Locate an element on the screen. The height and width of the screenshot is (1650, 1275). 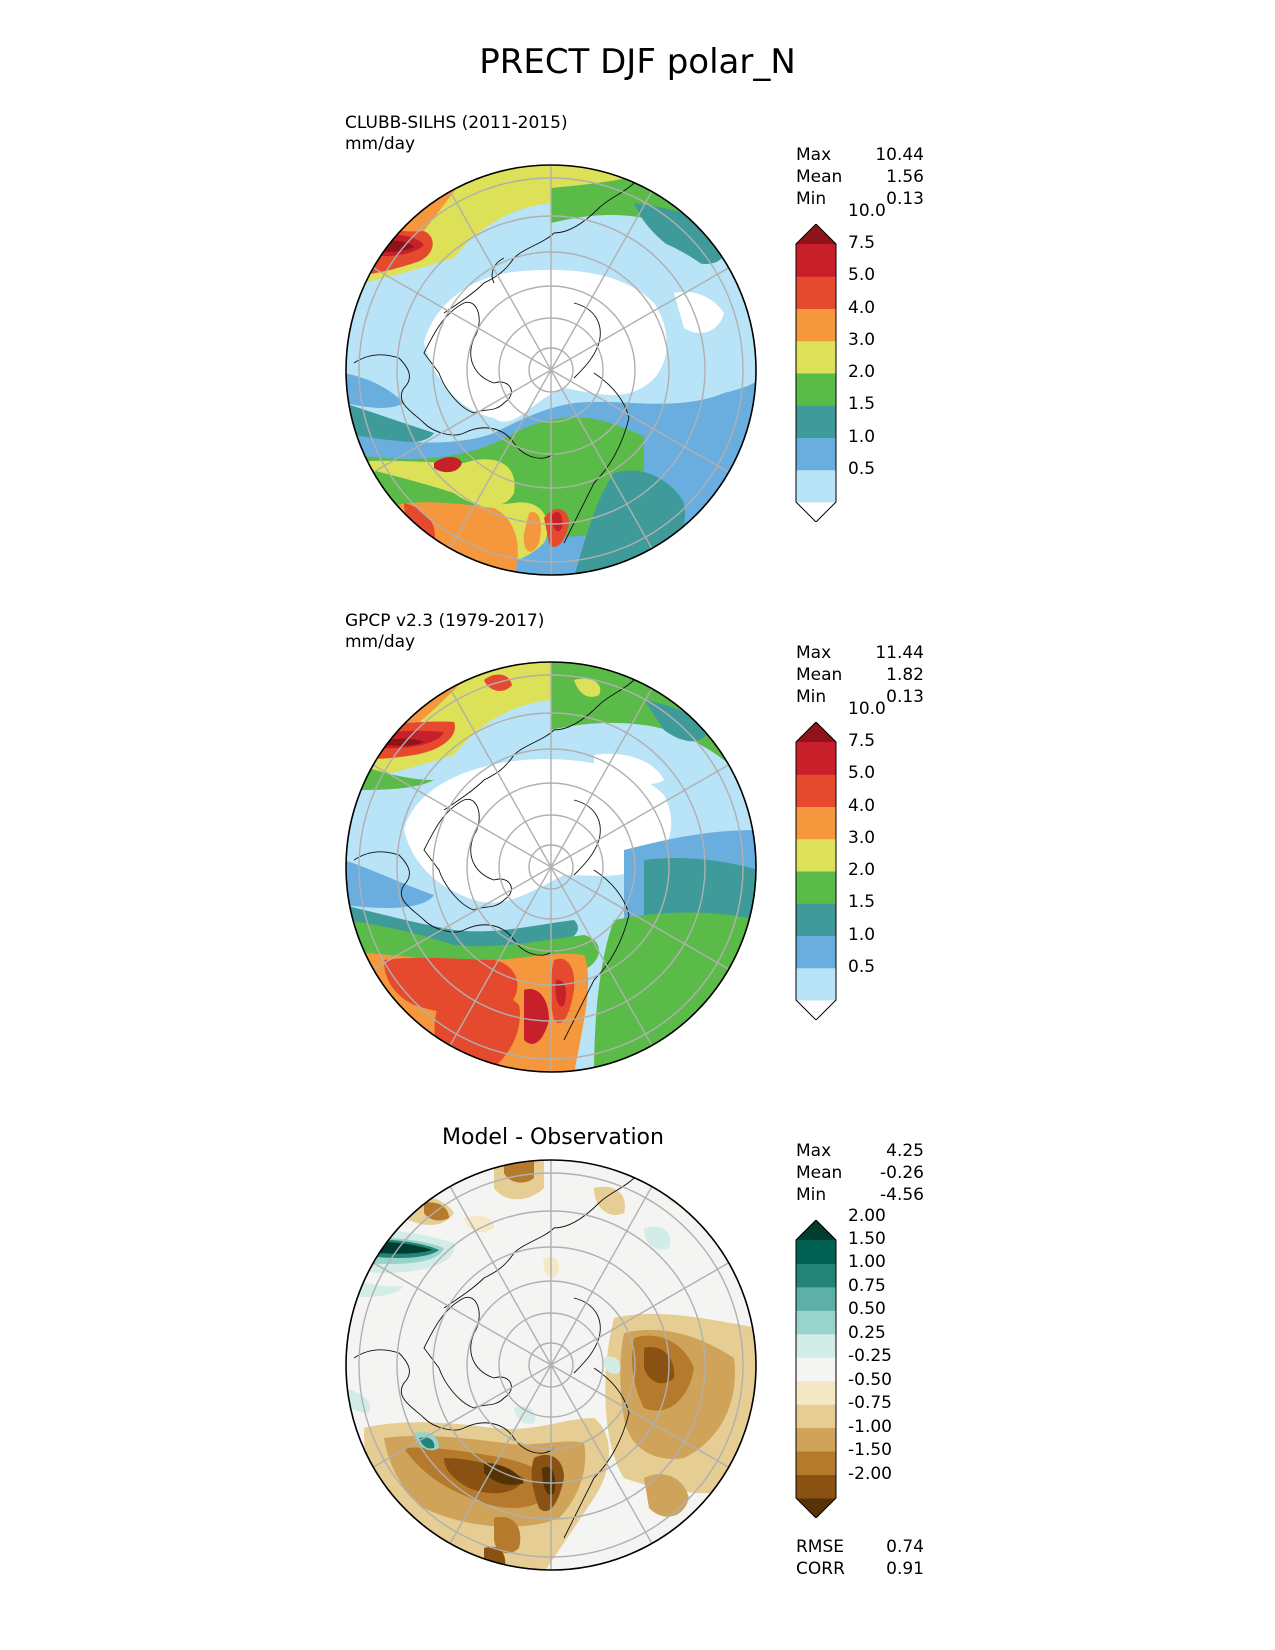
panel-1-stats: Max 10.44 Mean 1.56 Min 0.13 is located at coordinates (860, 177).